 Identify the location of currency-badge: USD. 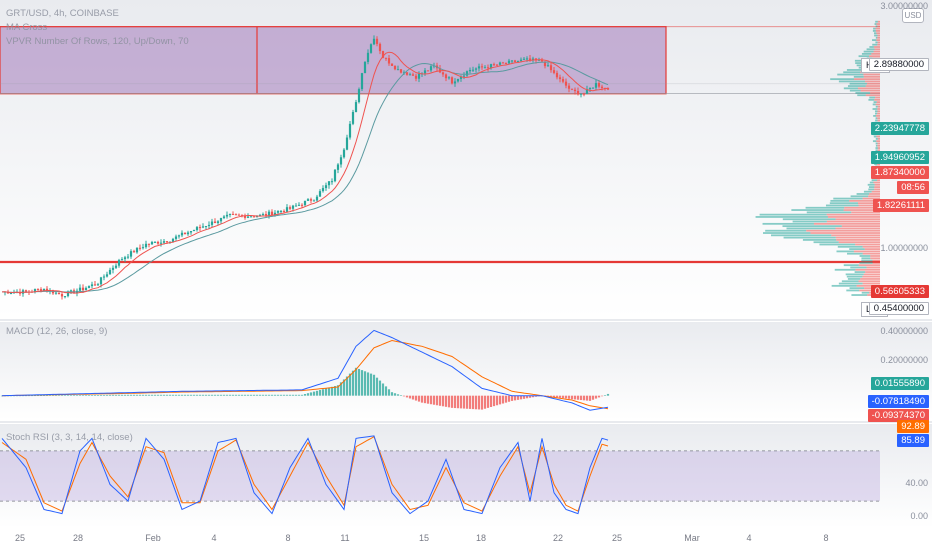
(913, 15).